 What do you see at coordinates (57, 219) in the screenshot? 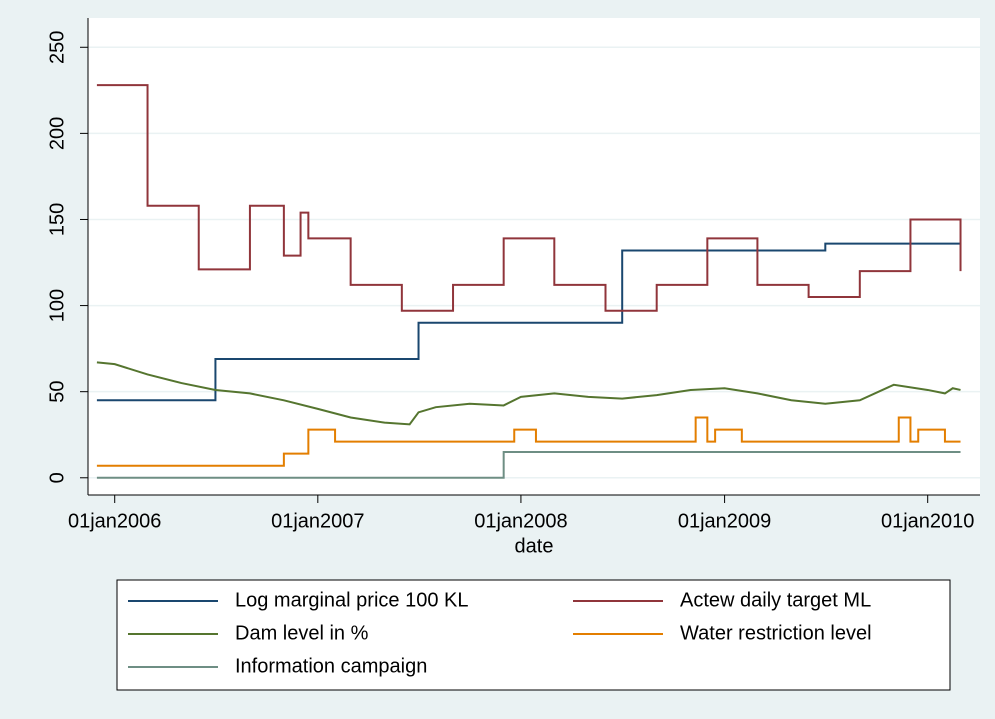
I see `y-tick-label: 150` at bounding box center [57, 219].